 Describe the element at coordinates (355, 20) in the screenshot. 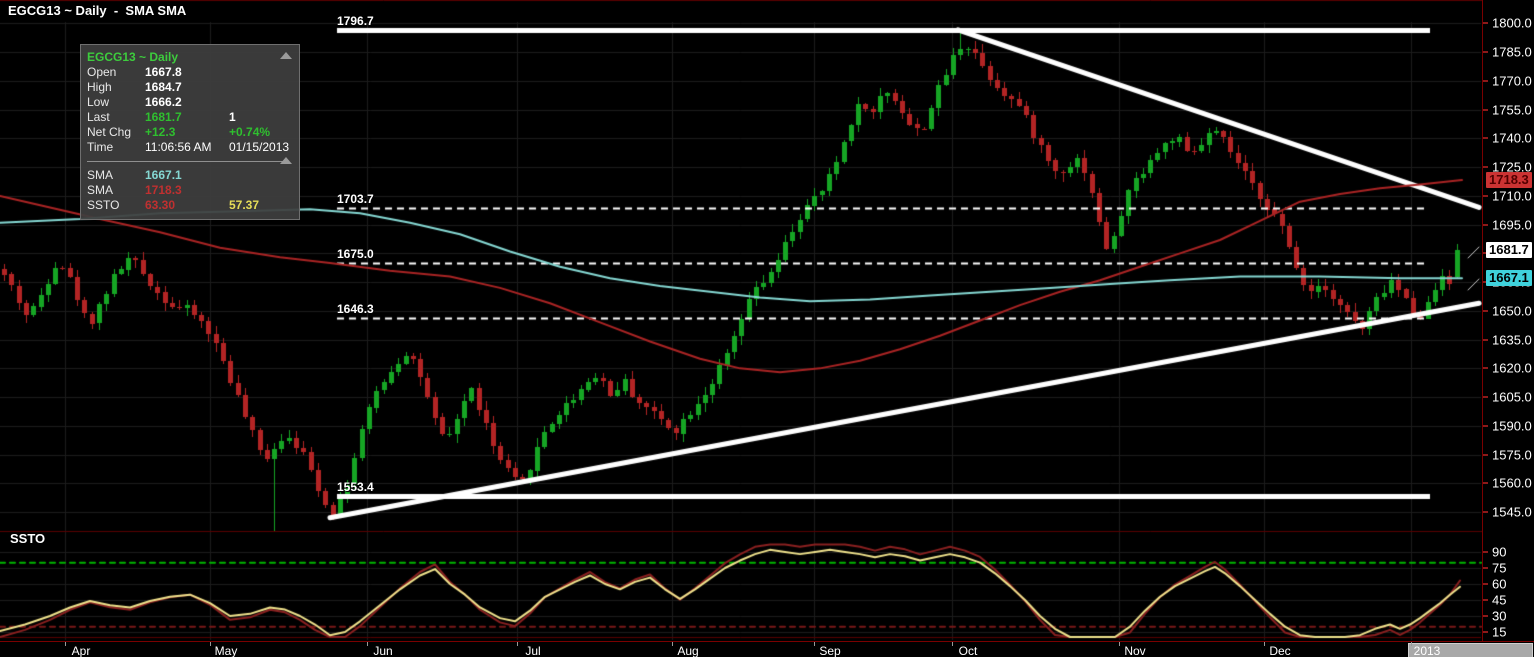

I see `price-level-label: 1796.7` at that location.